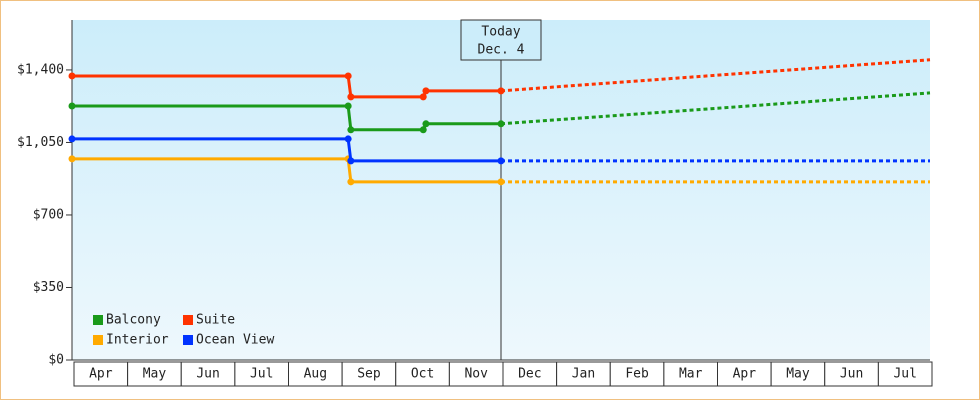  I want to click on x-tick-label: Sep, so click(369, 374).